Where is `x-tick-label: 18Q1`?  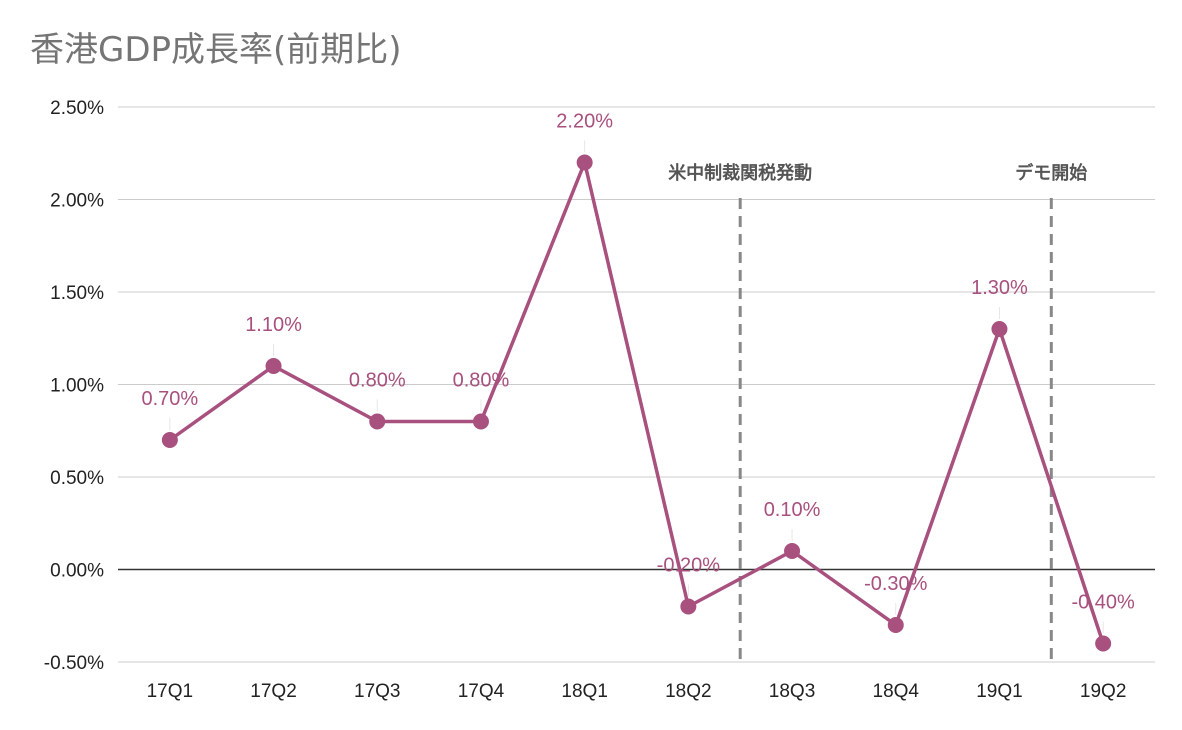 x-tick-label: 18Q1 is located at coordinates (584, 691).